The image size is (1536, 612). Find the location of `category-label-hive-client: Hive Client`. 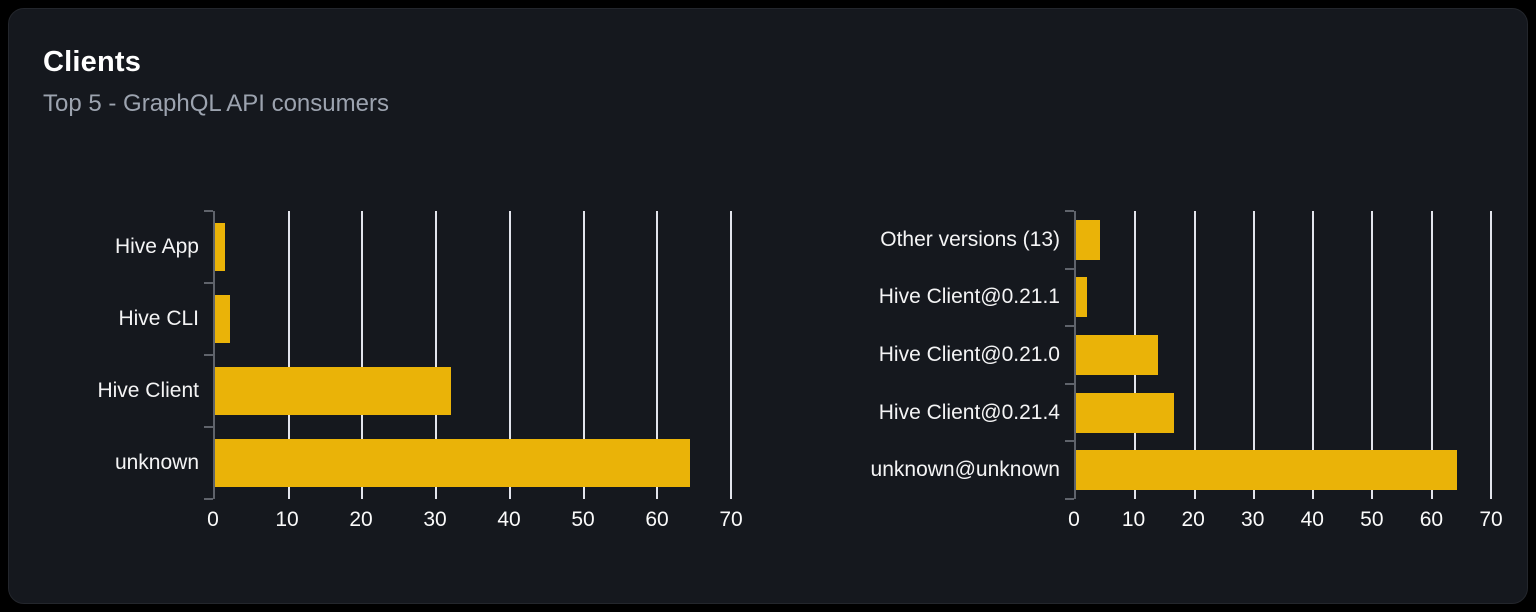

category-label-hive-client: Hive Client is located at coordinates (148, 390).